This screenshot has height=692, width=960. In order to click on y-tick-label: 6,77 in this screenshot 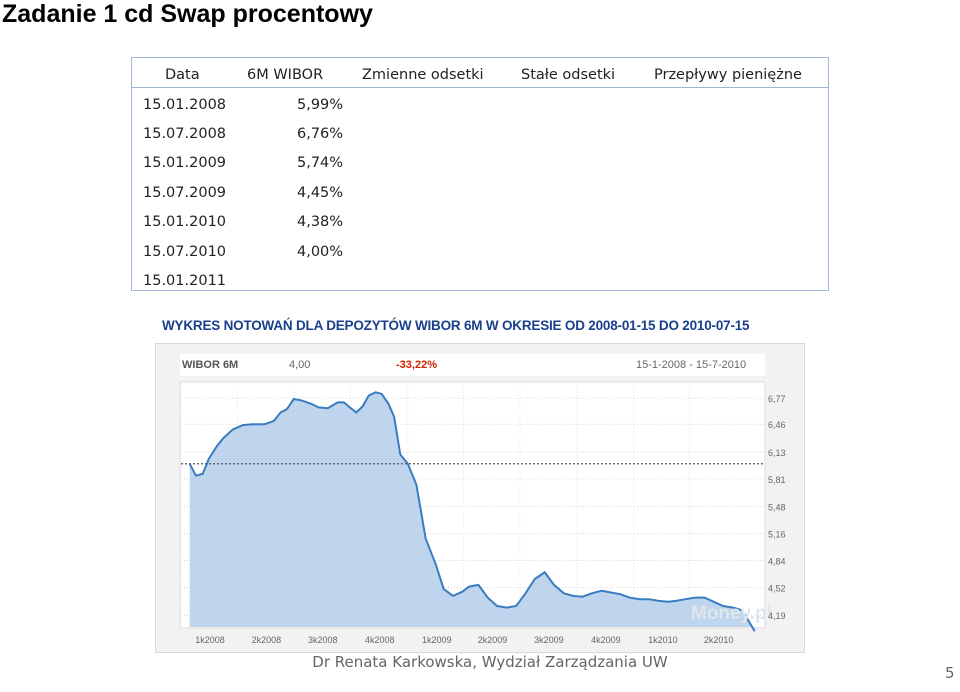, I will do `click(777, 399)`.